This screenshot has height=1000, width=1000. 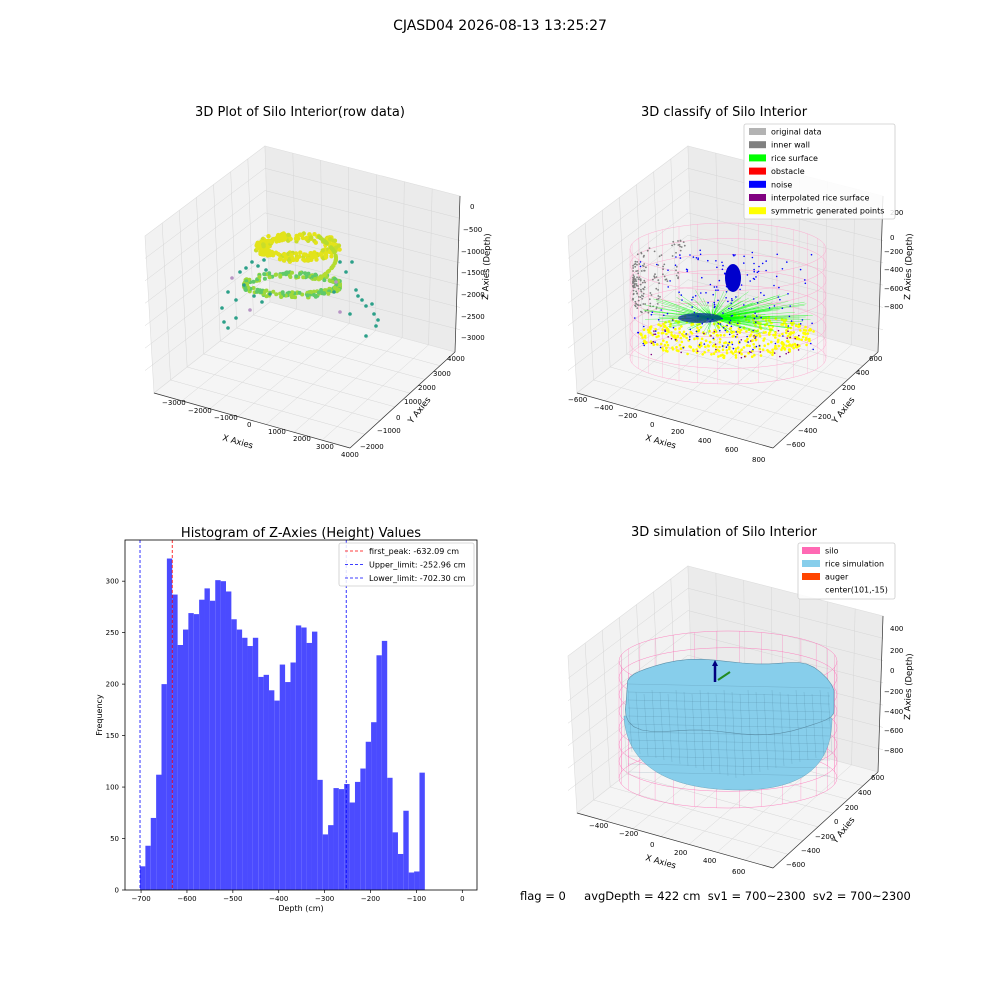 I want to click on classify-point-cloud, so click(x=723, y=299).